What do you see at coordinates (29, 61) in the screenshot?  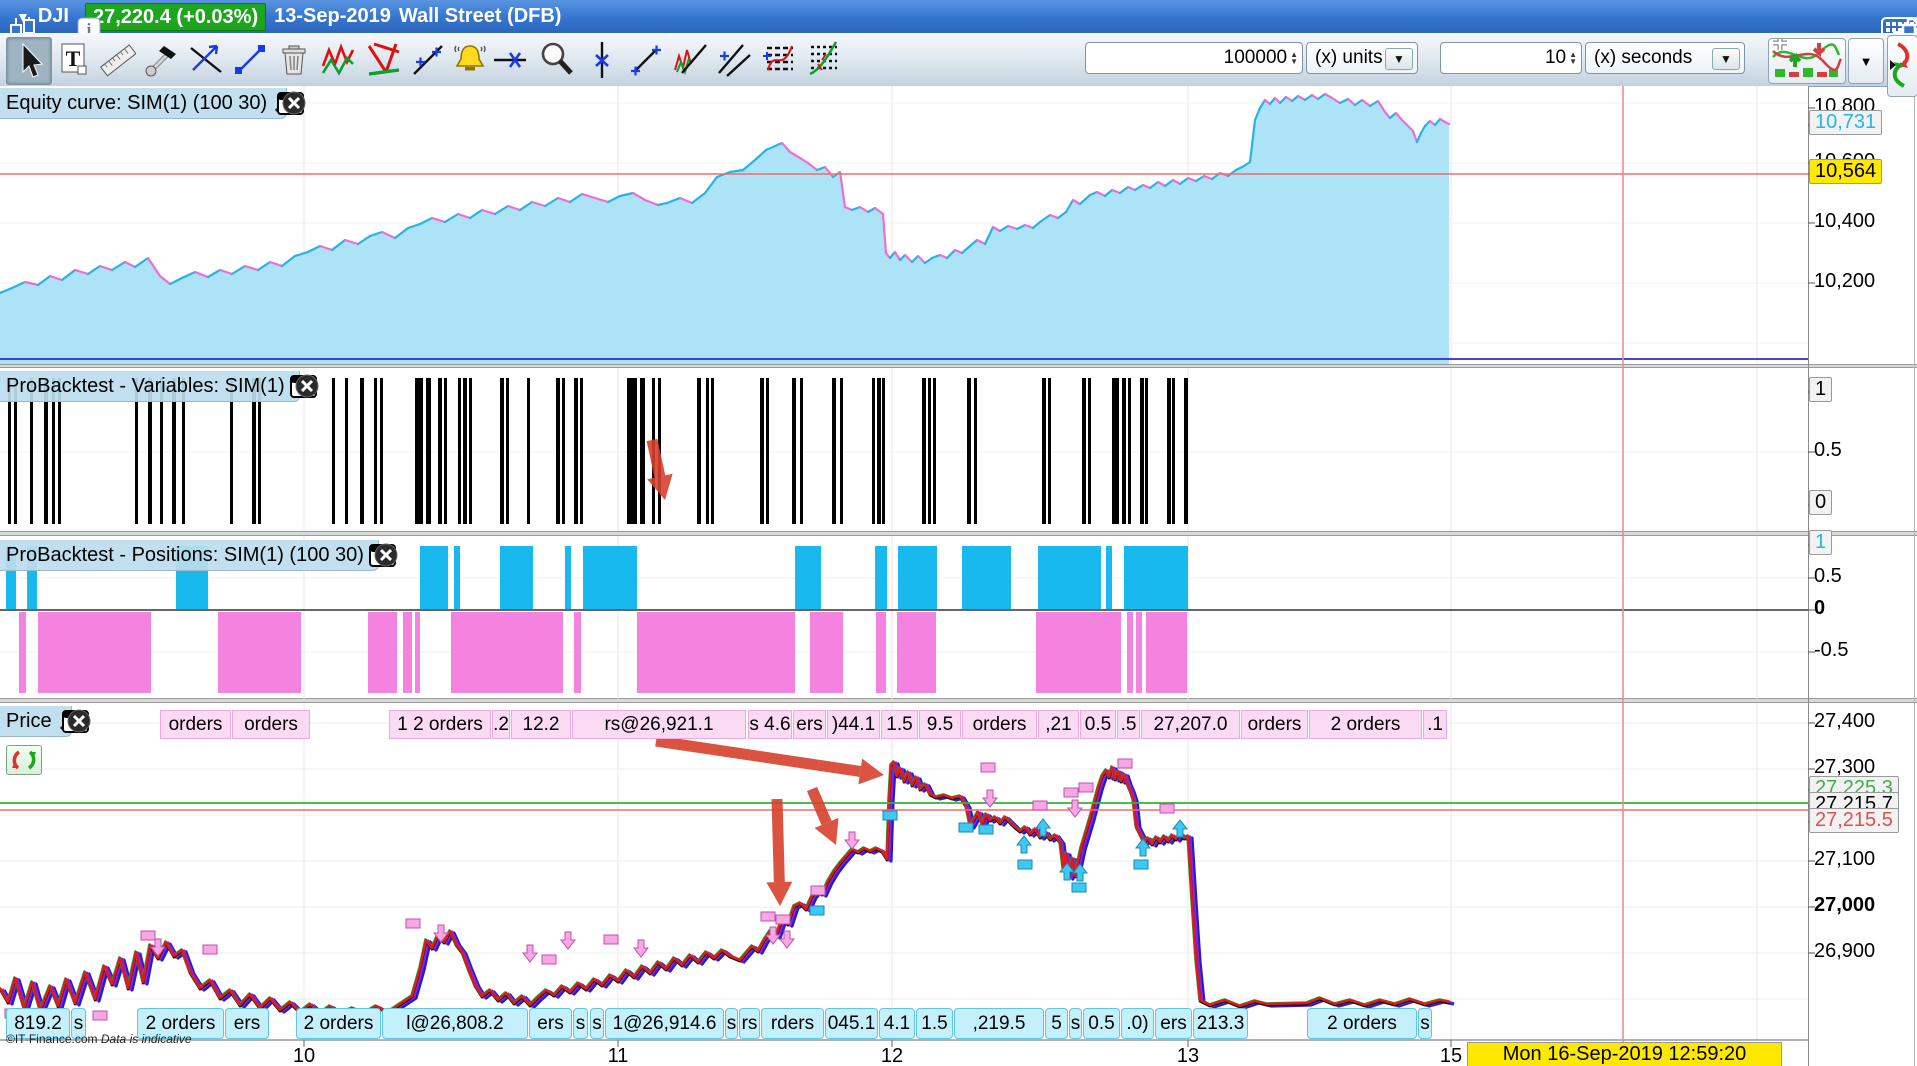 I see `pointer-tool-icon` at bounding box center [29, 61].